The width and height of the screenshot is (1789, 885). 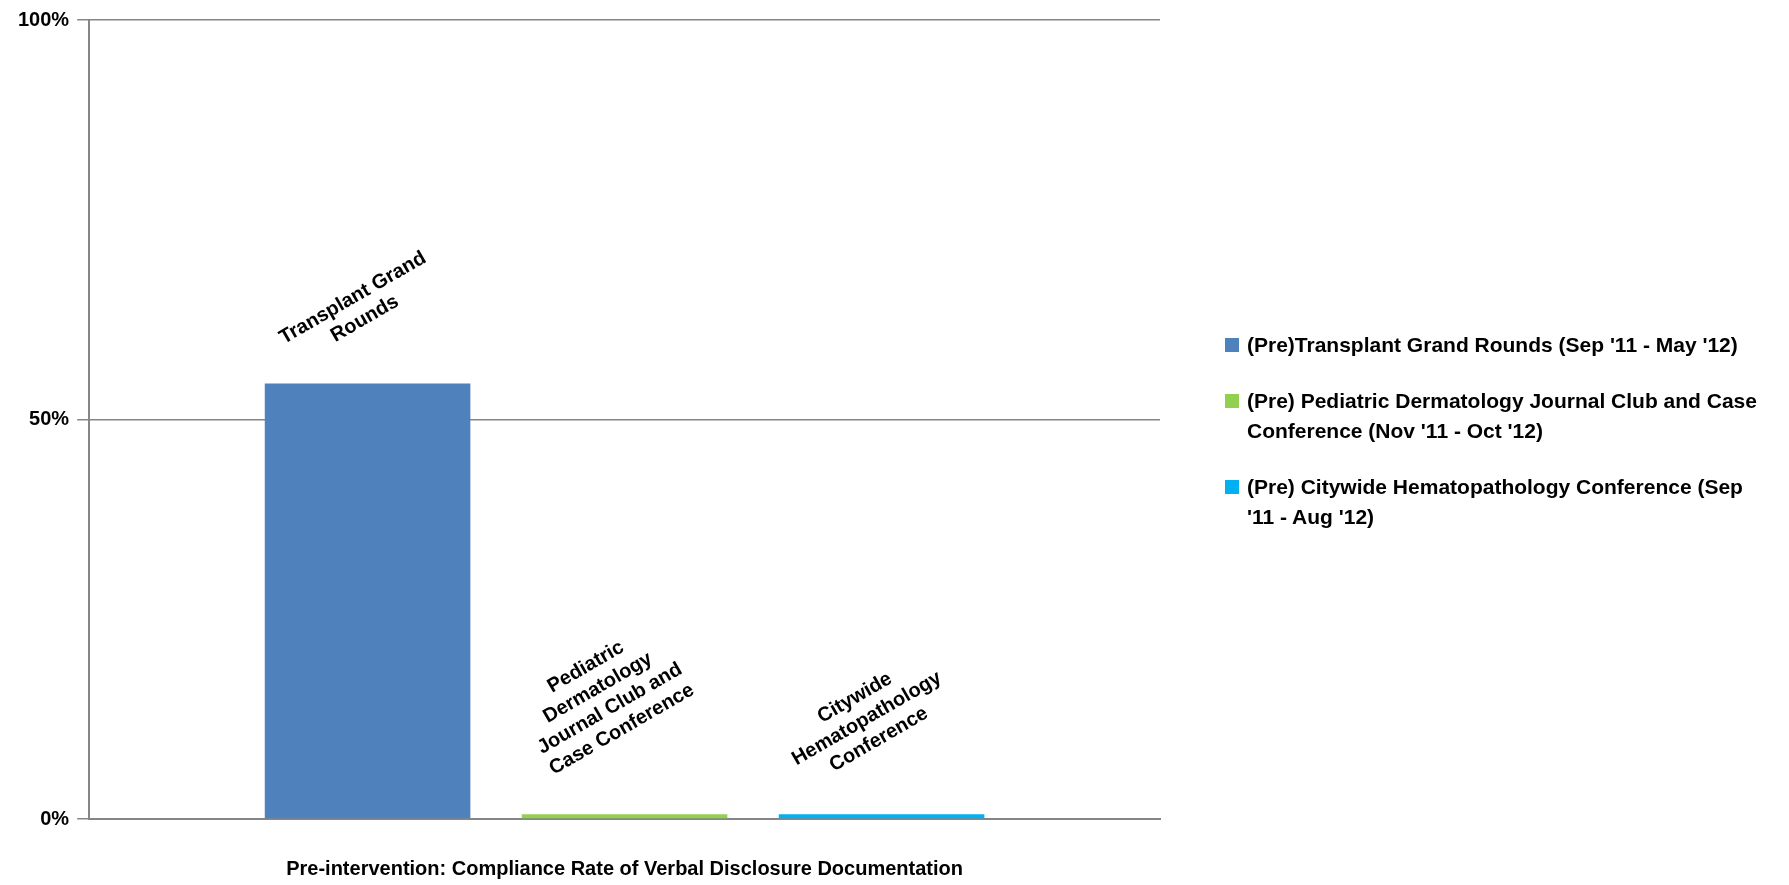 What do you see at coordinates (1495, 502) in the screenshot?
I see `legend-label: (Pre) Citywide Hematopathology Conference (Sep '11 - Aug '12)` at bounding box center [1495, 502].